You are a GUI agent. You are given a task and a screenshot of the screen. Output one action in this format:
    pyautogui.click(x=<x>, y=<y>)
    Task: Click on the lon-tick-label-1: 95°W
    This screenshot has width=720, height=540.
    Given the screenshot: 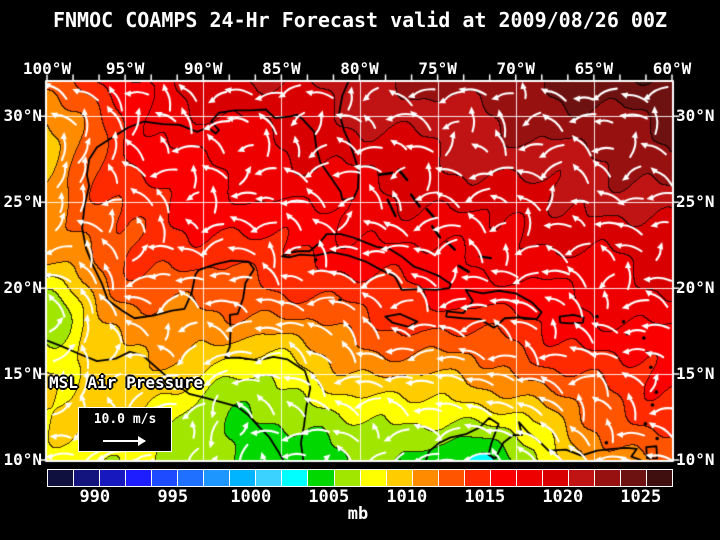 What is the action you would take?
    pyautogui.click(x=125, y=68)
    